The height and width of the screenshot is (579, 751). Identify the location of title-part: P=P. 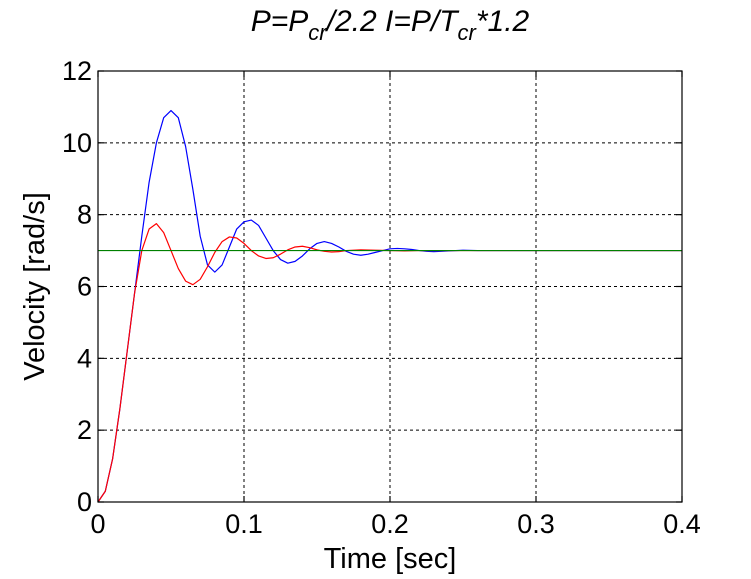
(280, 21).